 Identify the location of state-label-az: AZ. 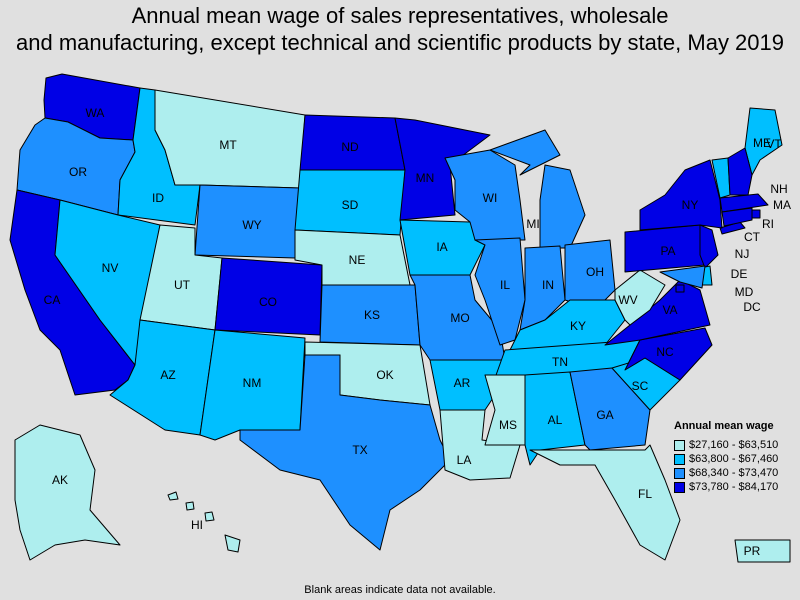
(167, 375).